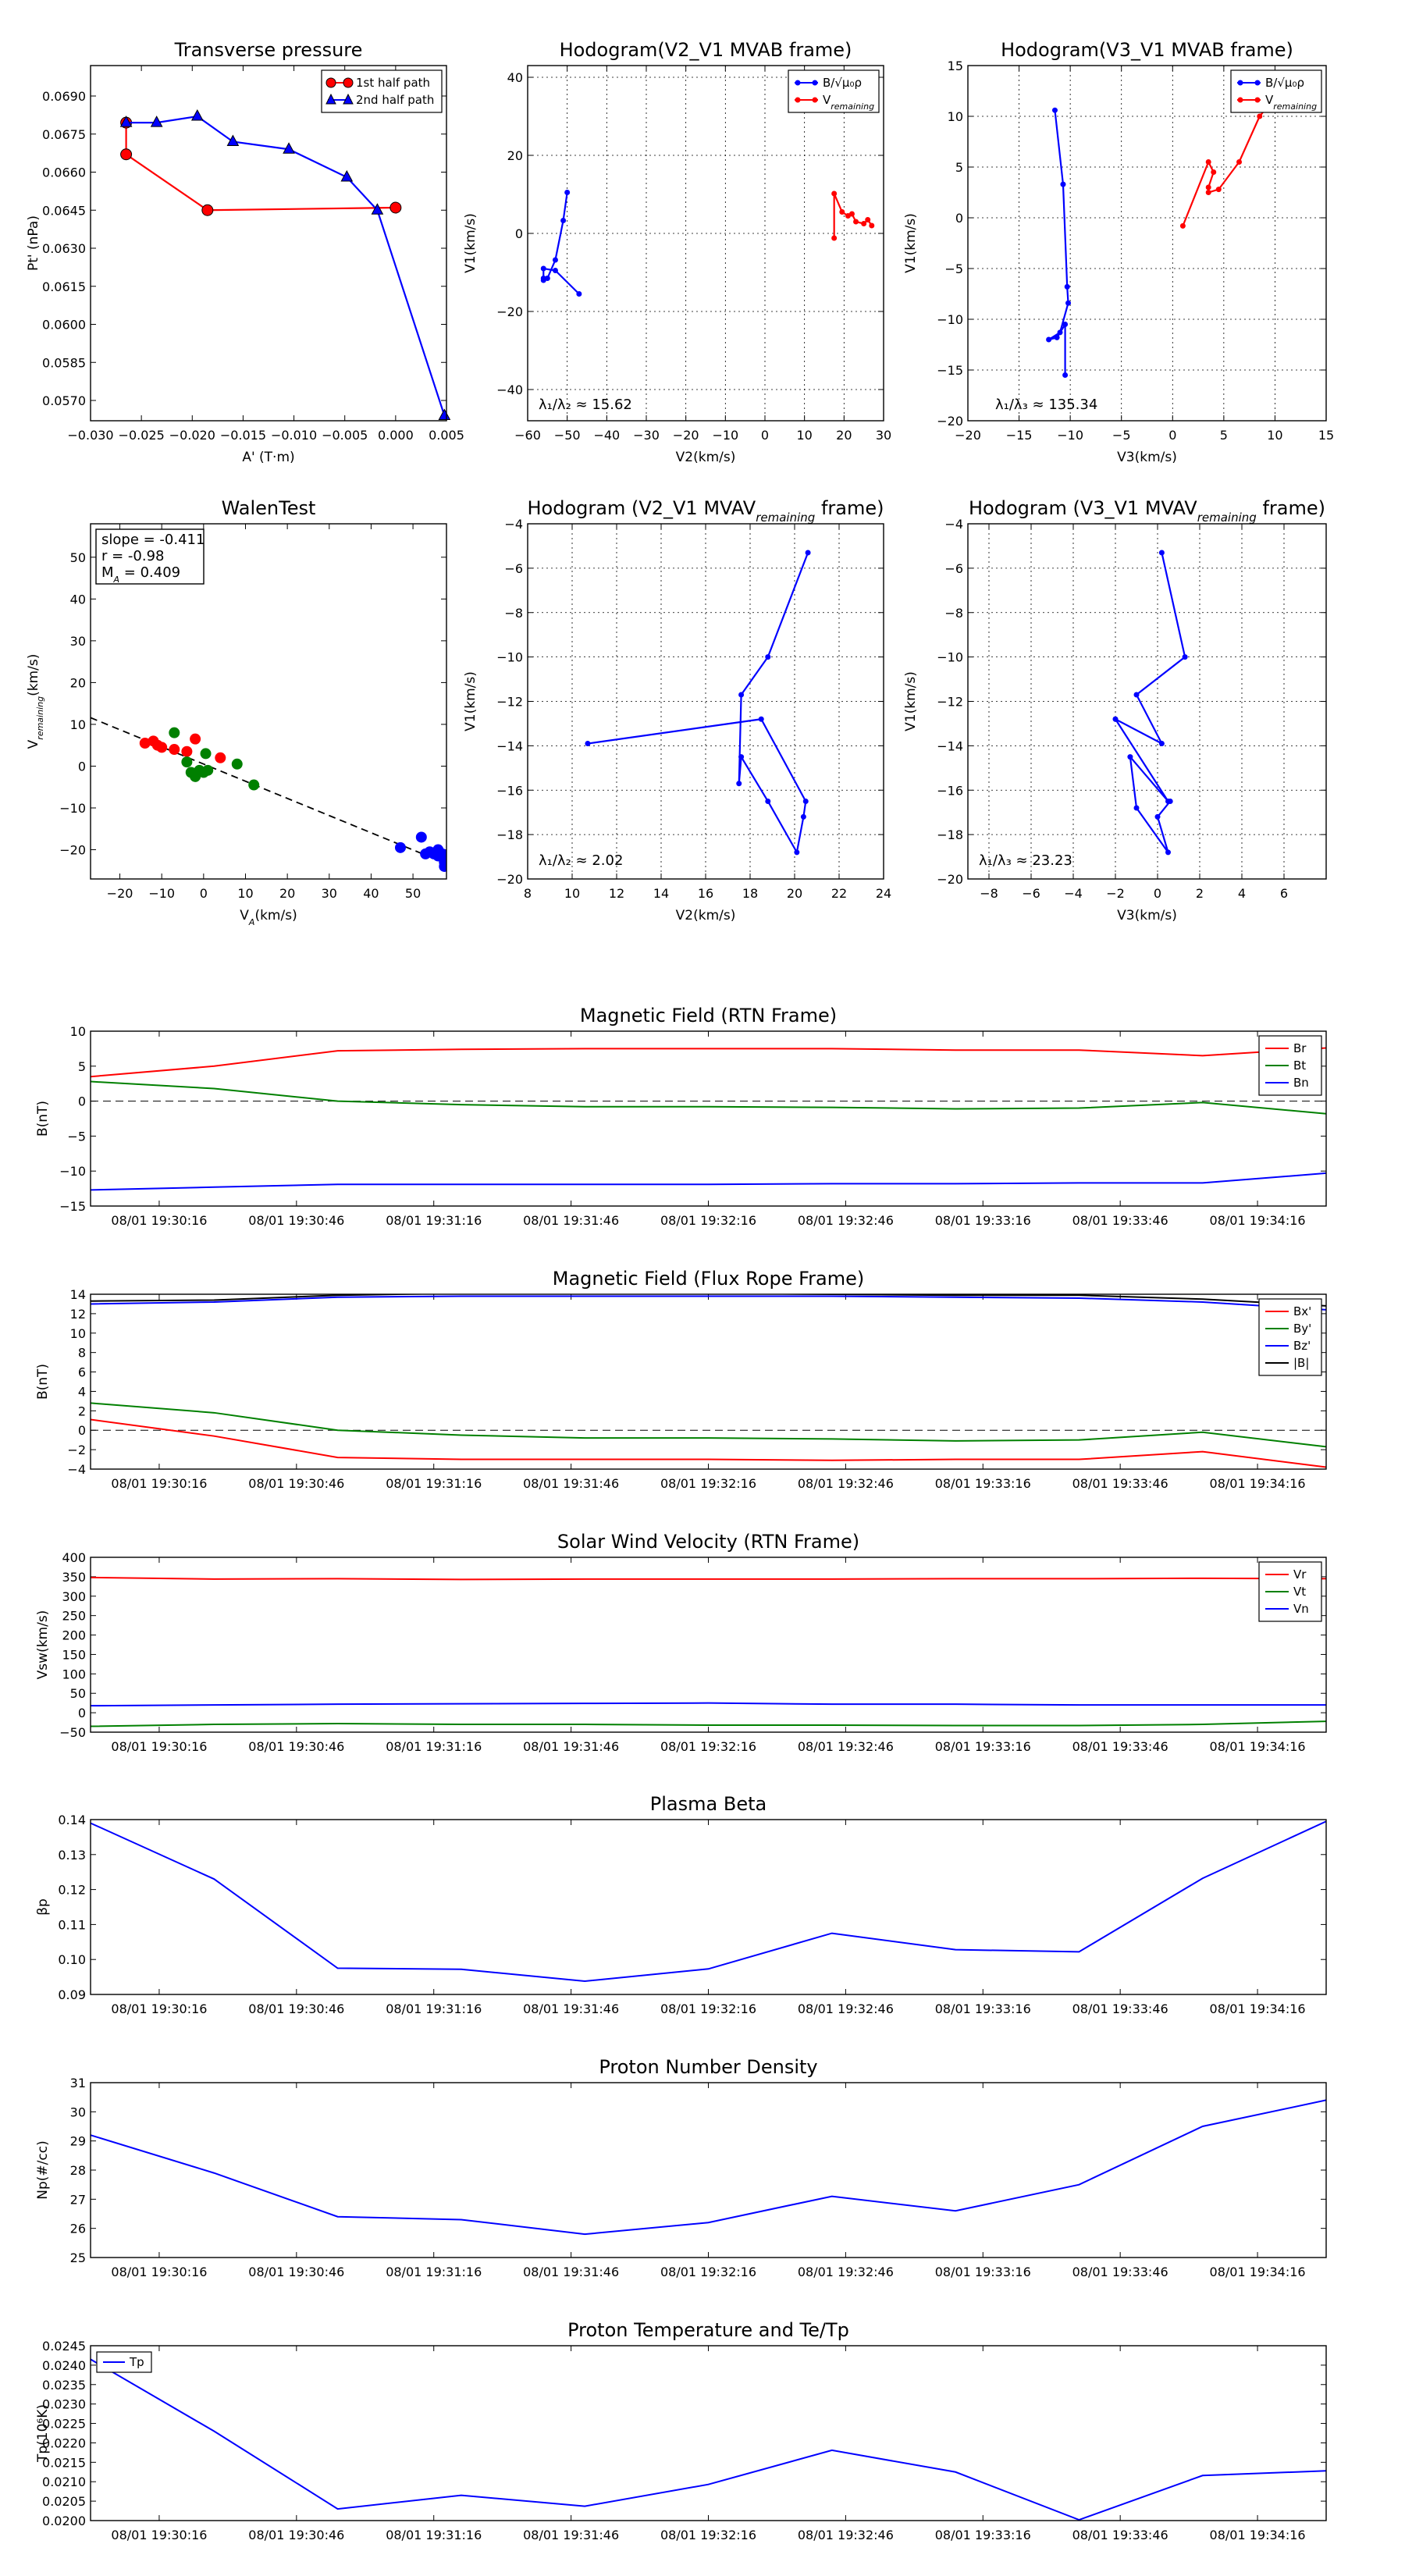 This screenshot has width=1405, height=2576. I want to click on y-tick-label: 14, so click(78, 1294).